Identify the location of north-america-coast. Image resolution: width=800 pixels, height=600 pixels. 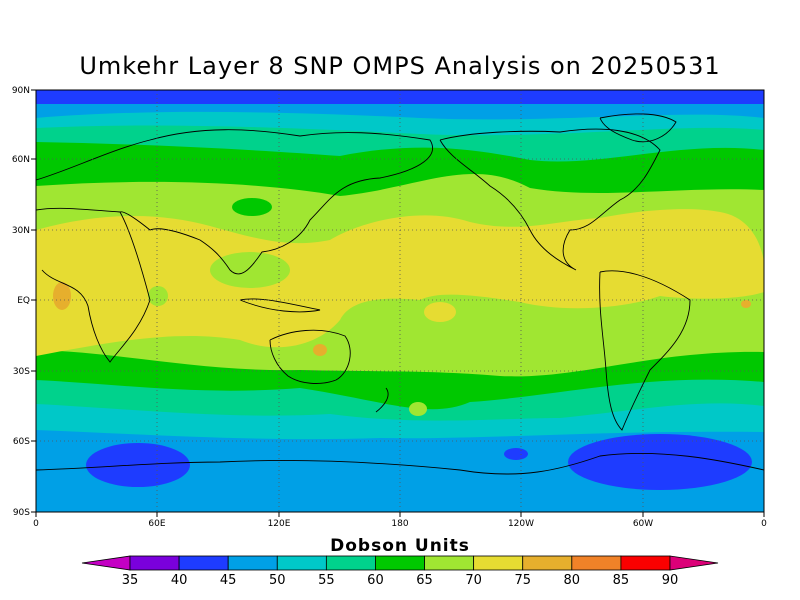
(550, 199).